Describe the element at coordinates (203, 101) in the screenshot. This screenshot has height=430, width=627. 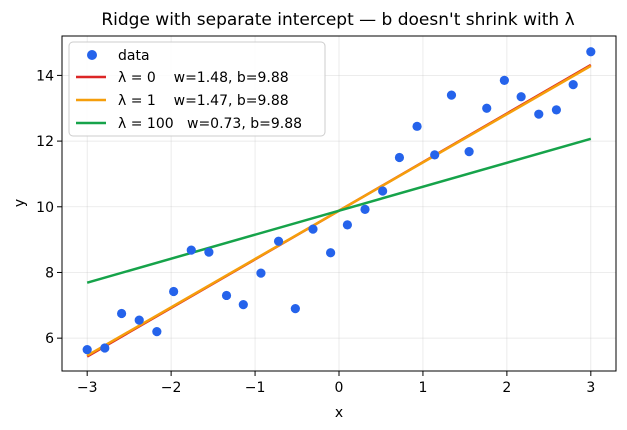
I see `legend-label-lambda-1: λ = 1 w=1.47, b=9.88` at that location.